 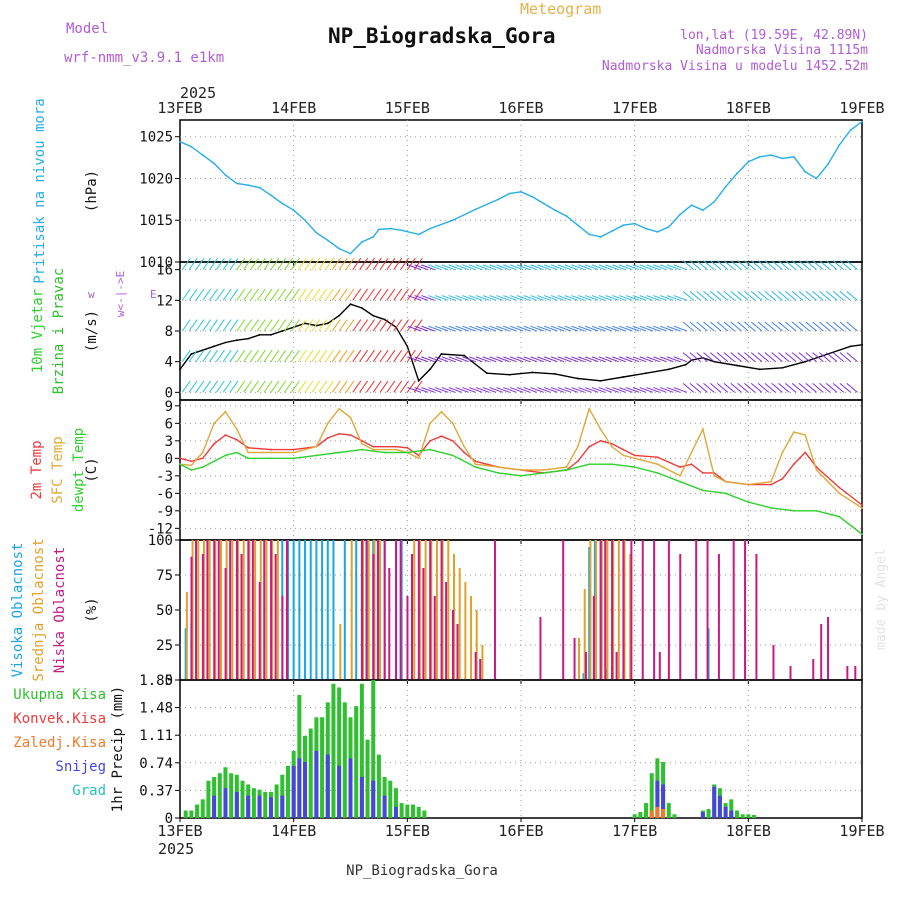 I want to click on precip-legend-label: Snijeg, so click(x=80, y=767).